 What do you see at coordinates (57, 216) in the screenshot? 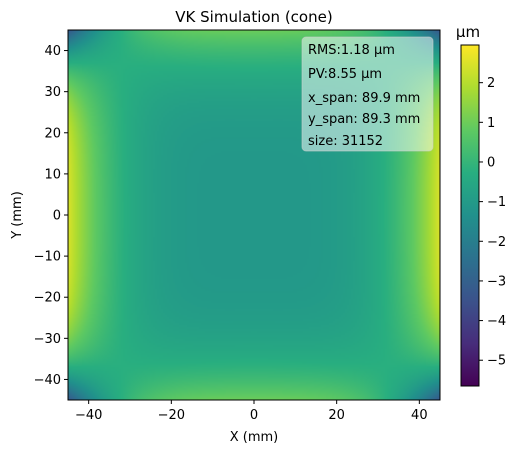
I see `y-tick-label: 0` at bounding box center [57, 216].